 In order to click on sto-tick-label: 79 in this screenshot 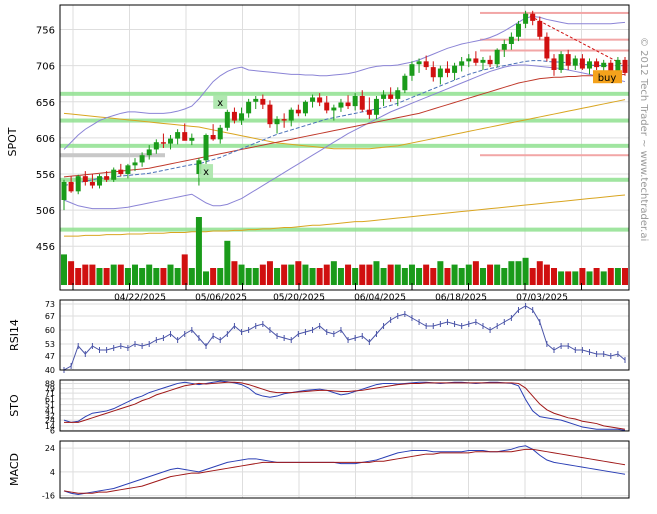, I will do `click(50, 389)`.